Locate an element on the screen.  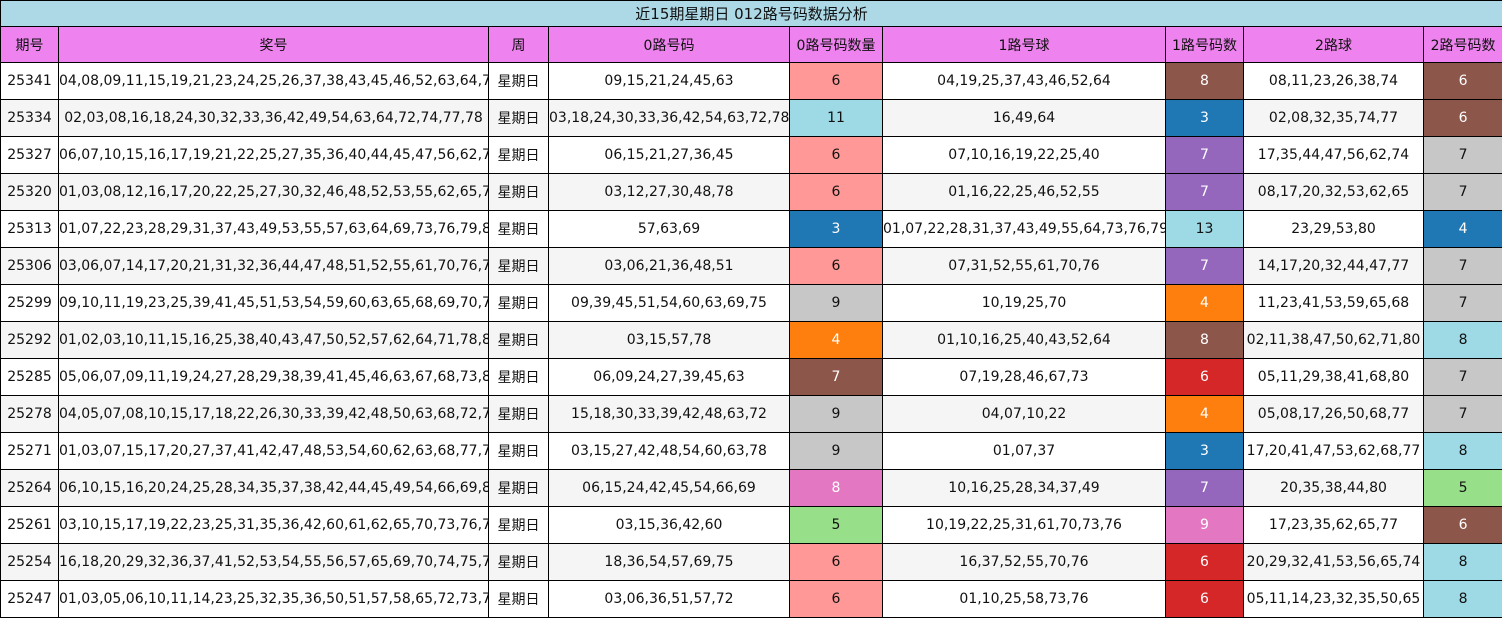
route2-numbers-cell: 02,11,38,47,50,62,71,80 is located at coordinates (1334, 340).